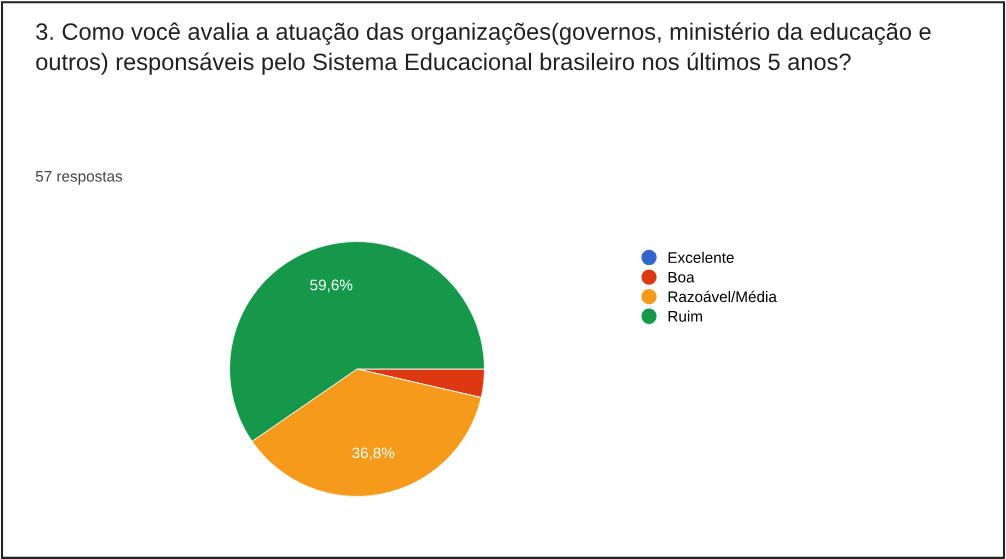  Describe the element at coordinates (685, 316) in the screenshot. I see `legend-label: Ruim` at that location.